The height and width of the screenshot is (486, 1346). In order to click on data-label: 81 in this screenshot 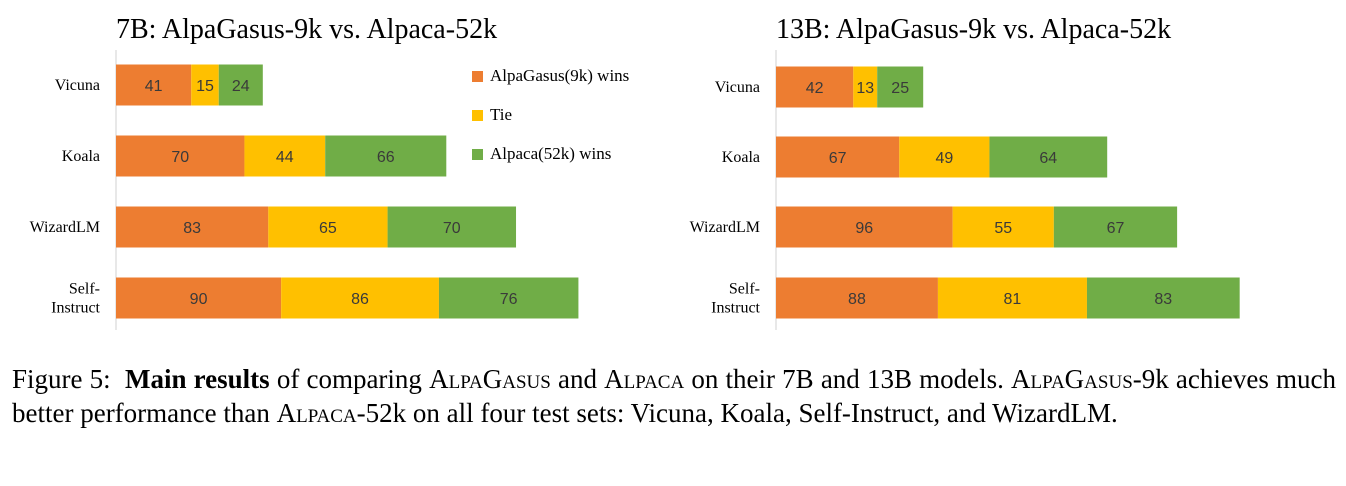, I will do `click(1013, 299)`.